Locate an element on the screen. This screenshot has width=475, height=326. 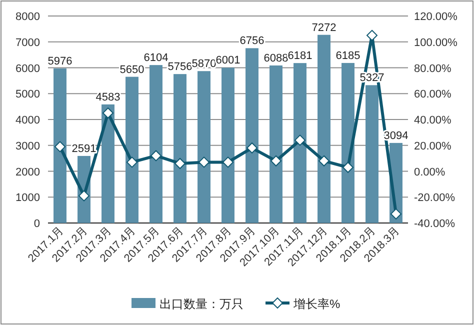
data-label: 5650 is located at coordinates (132, 70).